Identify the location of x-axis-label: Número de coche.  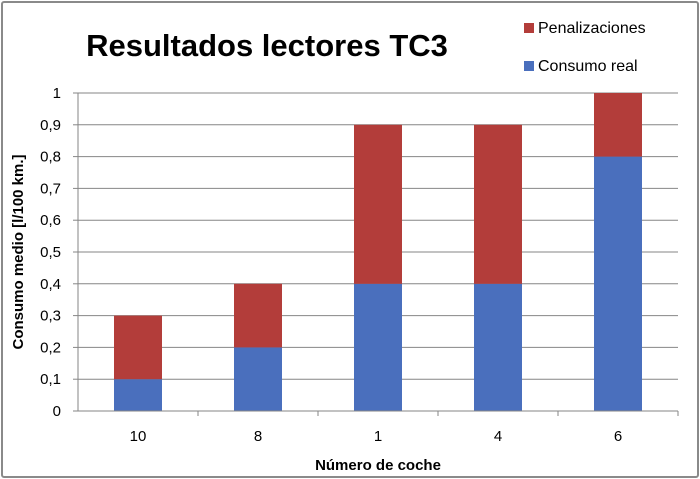
(378, 465).